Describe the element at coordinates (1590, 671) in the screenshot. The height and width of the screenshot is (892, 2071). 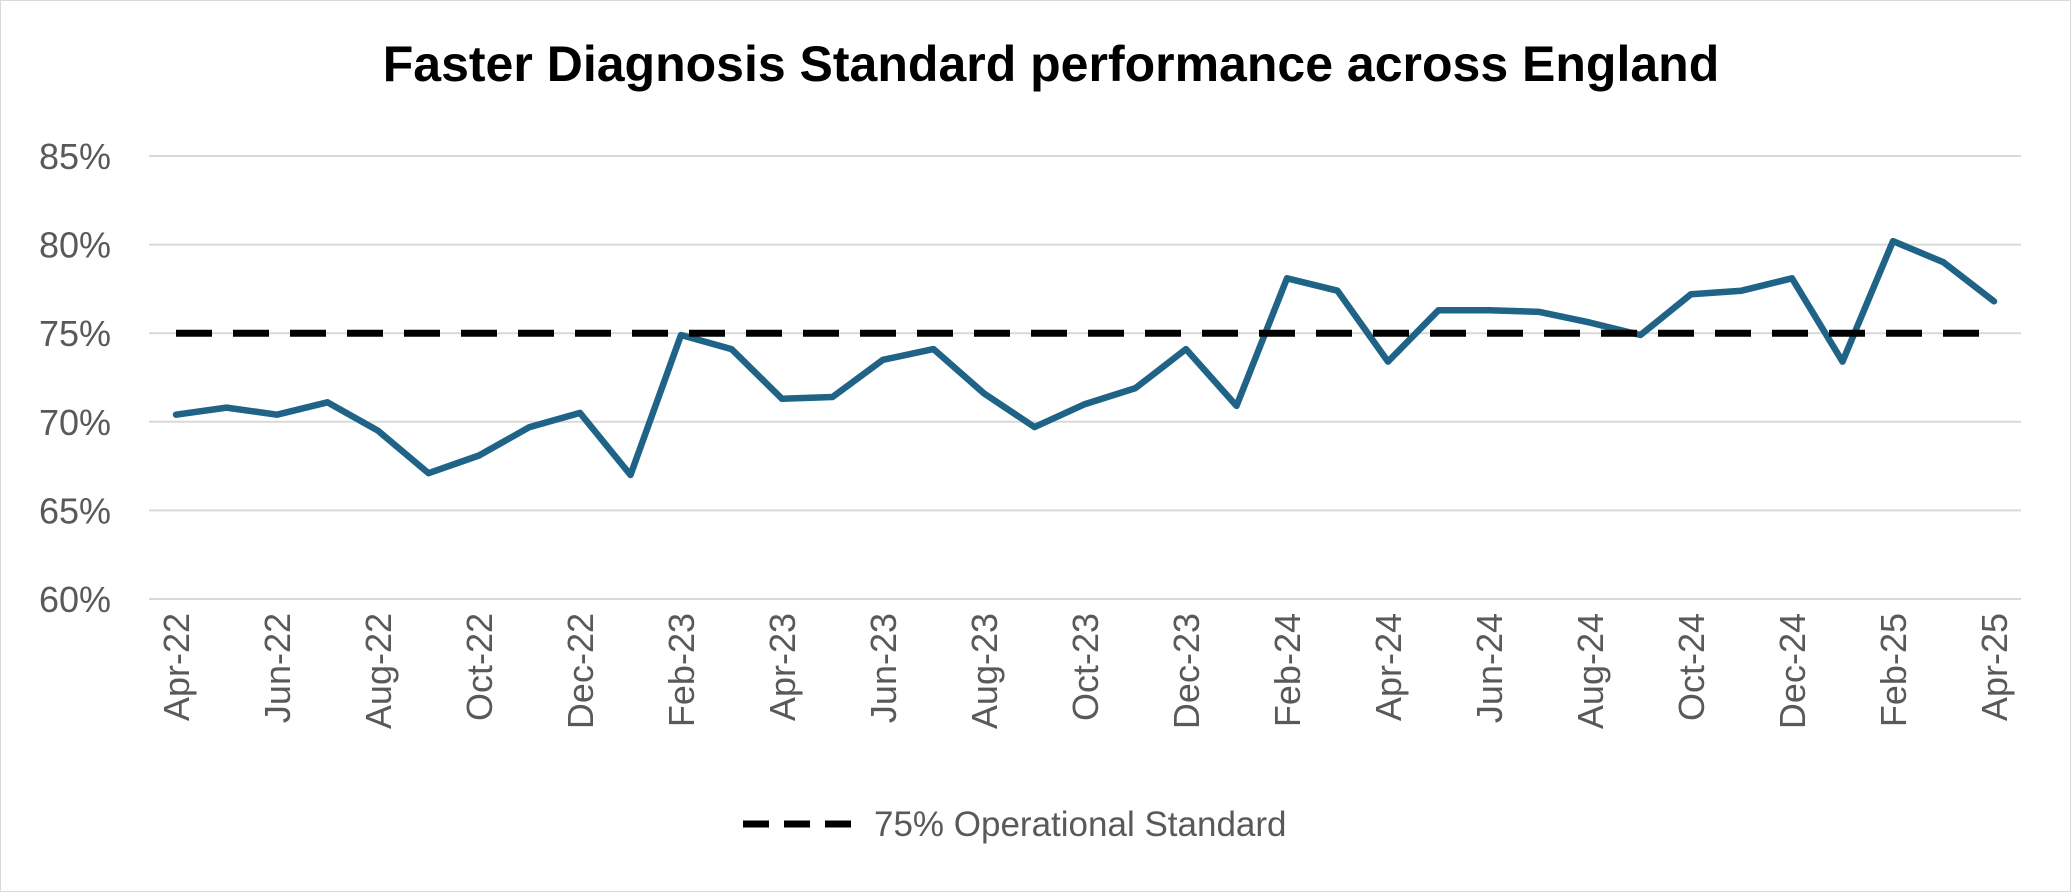
I see `x-tick-label-Aug-24: Aug-24` at that location.